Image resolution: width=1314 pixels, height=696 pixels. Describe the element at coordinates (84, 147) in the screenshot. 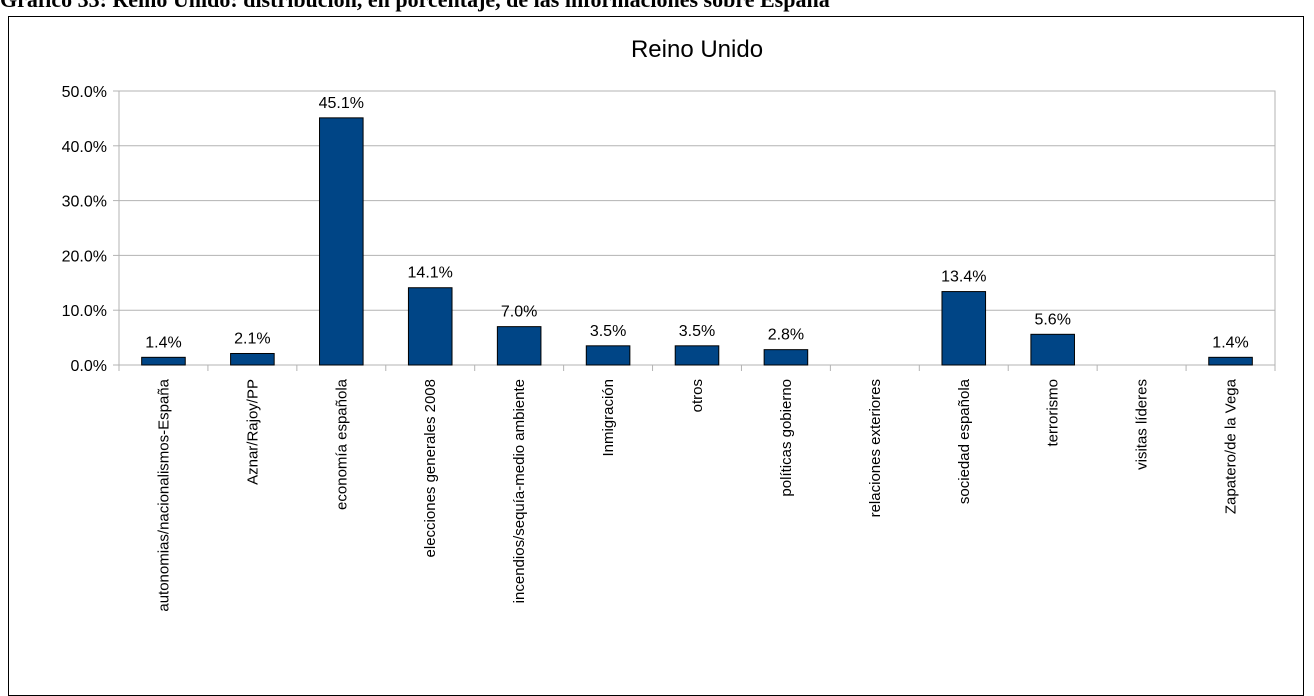

I see `y-tick-label: 40.0%` at that location.